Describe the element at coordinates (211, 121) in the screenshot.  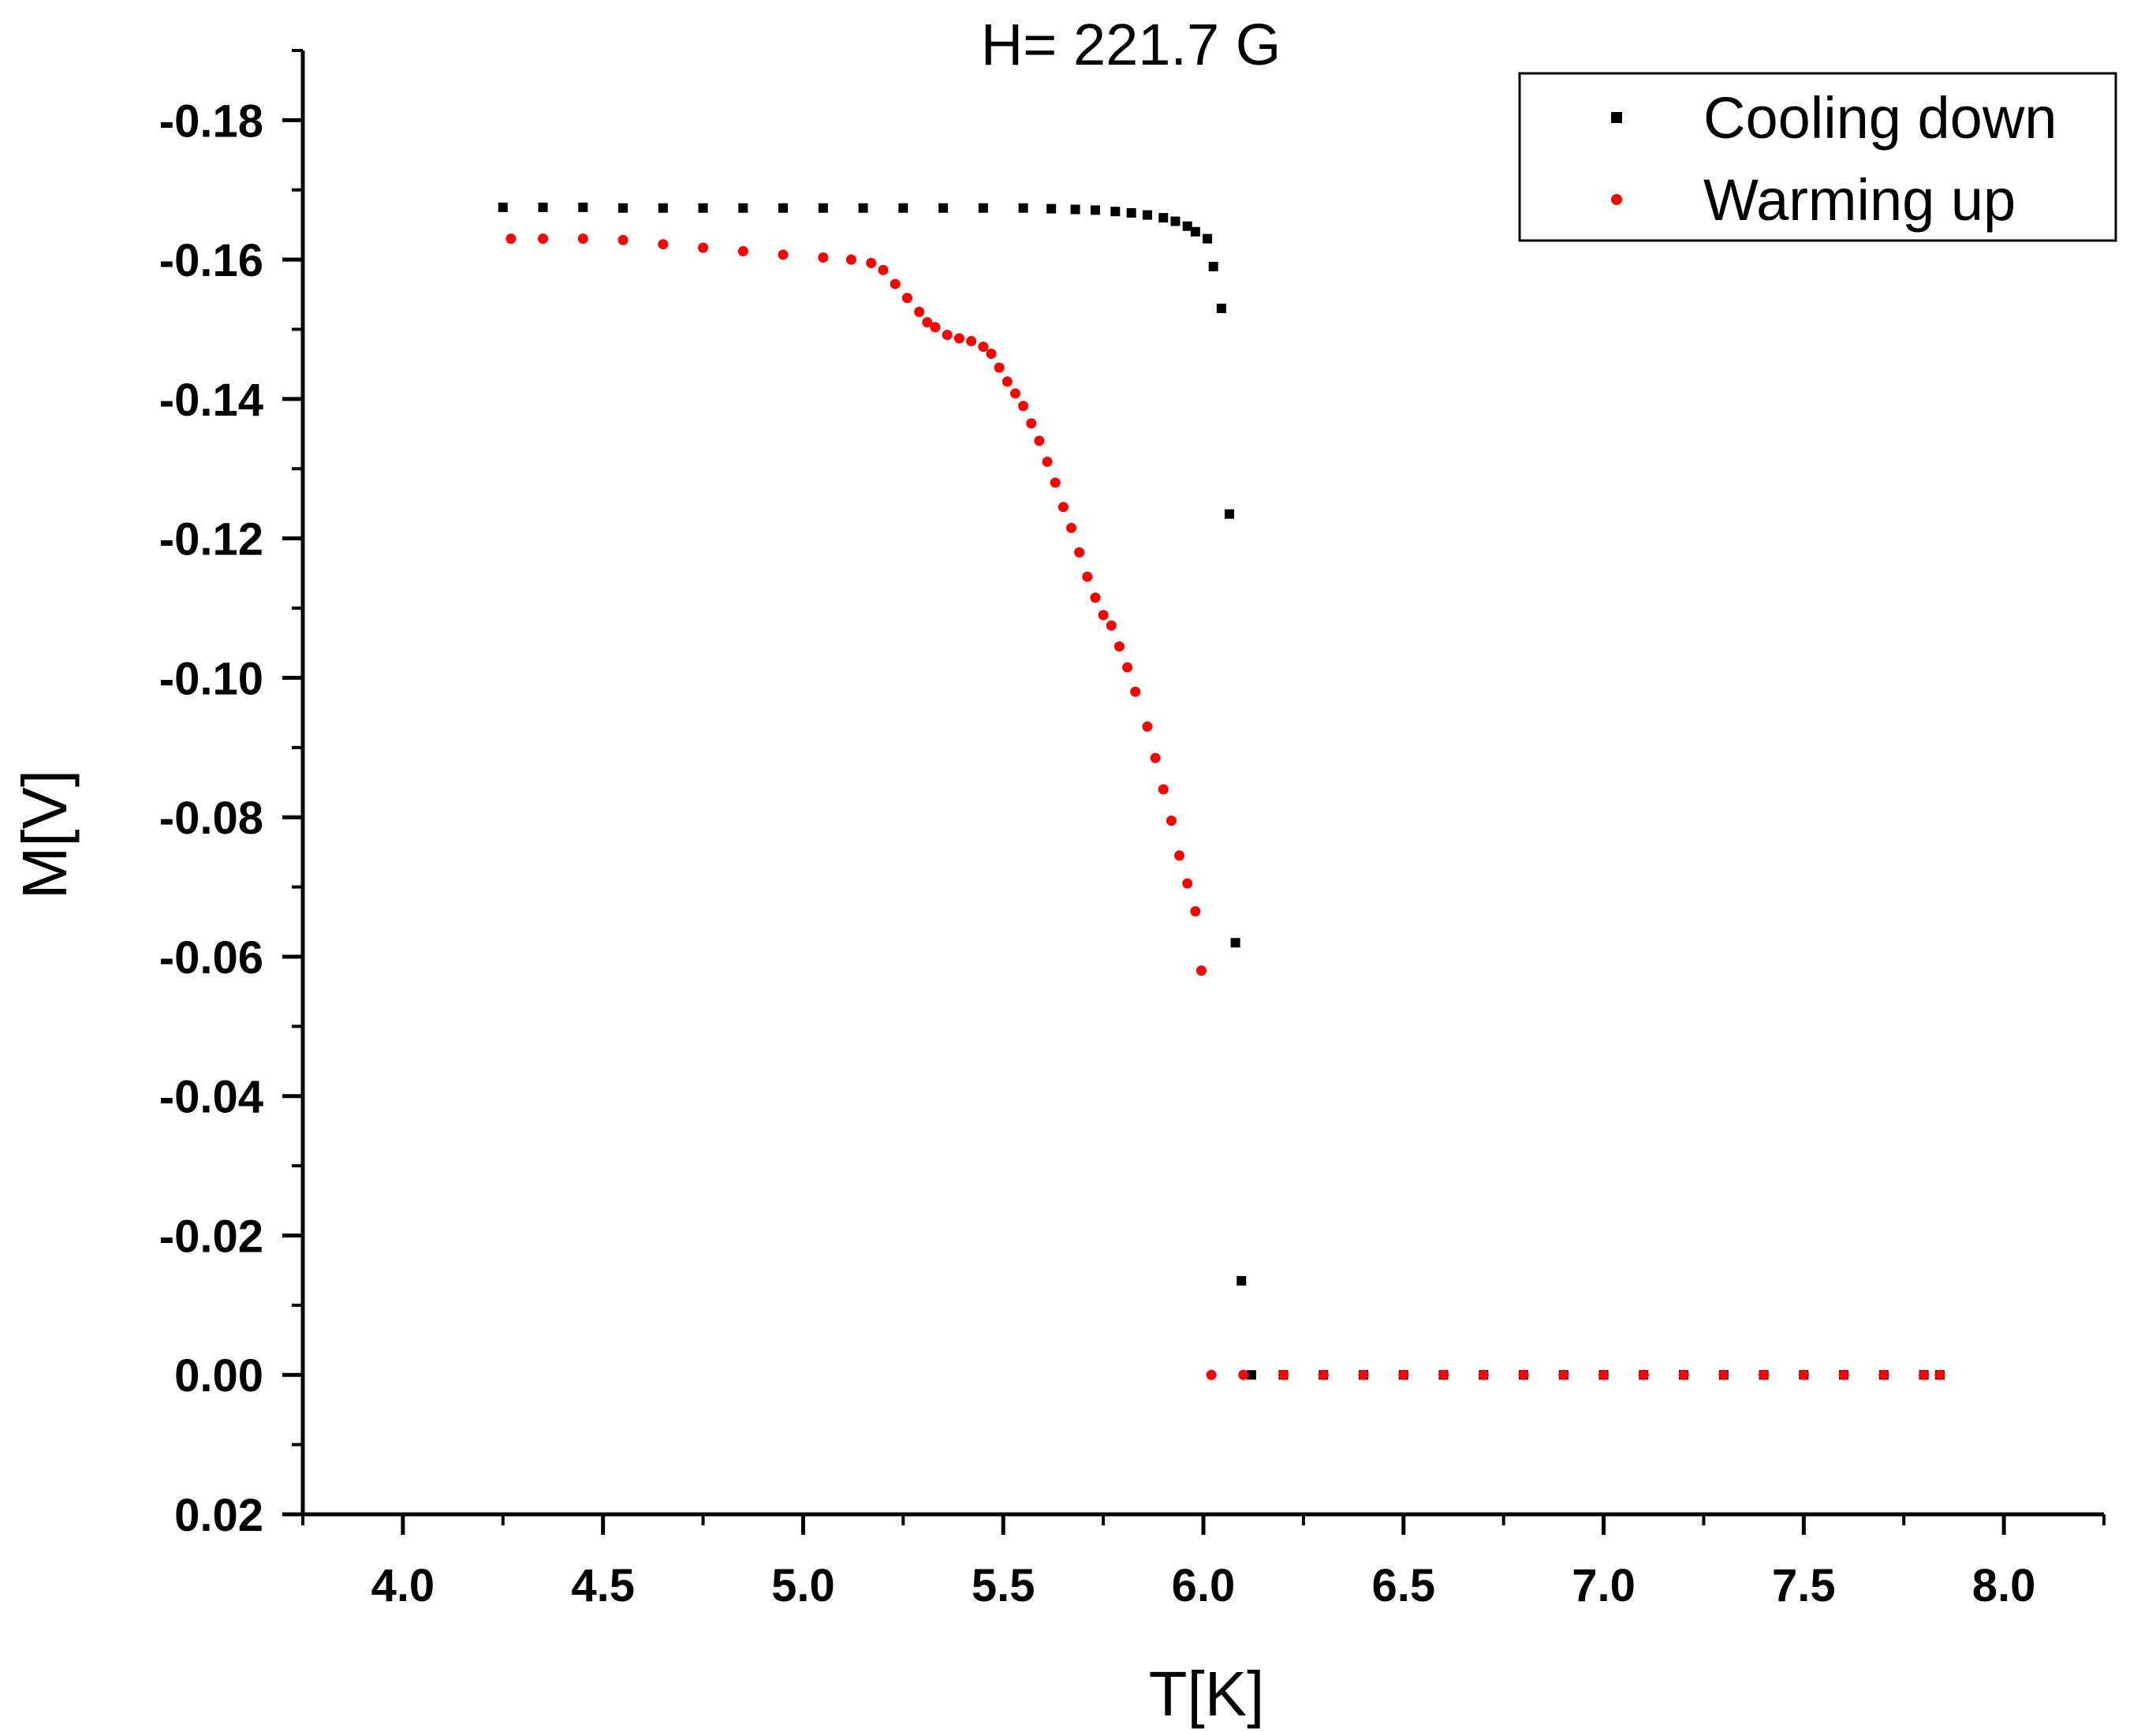
I see `y-tick-label: -0.18` at that location.